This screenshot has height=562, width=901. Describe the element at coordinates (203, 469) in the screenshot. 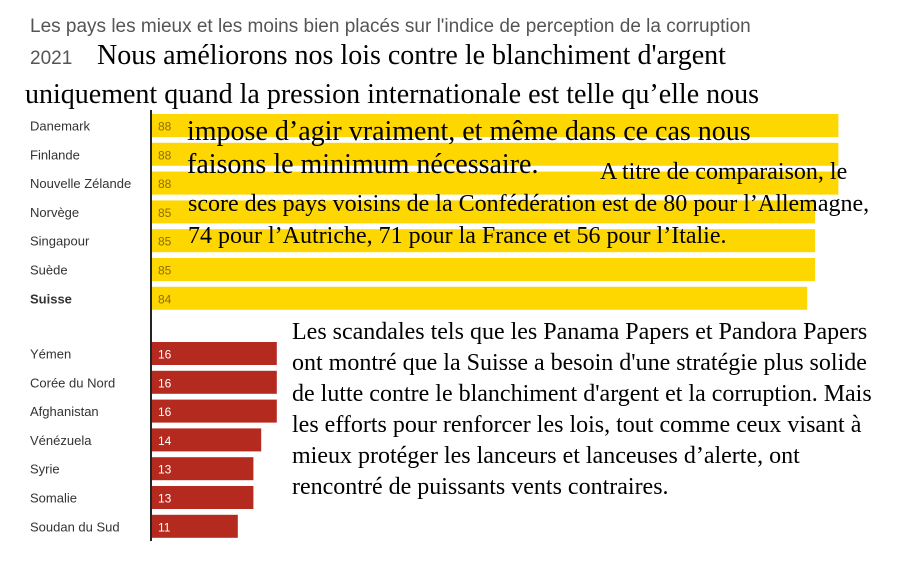

I see `bar-syrie` at that location.